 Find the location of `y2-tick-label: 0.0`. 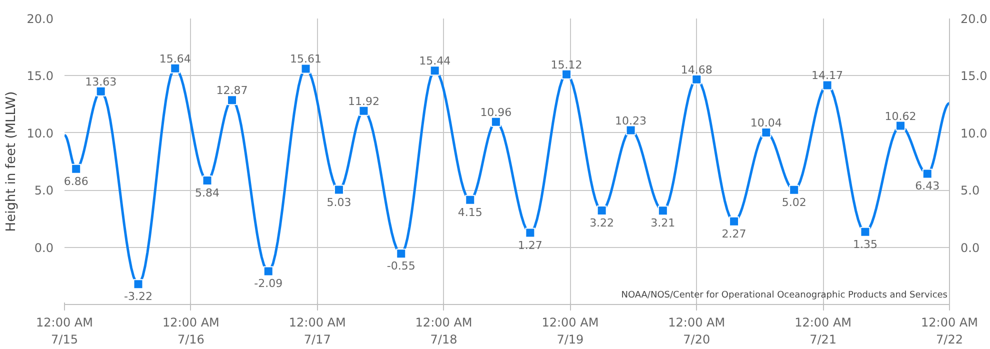

y2-tick-label: 0.0 is located at coordinates (970, 247).